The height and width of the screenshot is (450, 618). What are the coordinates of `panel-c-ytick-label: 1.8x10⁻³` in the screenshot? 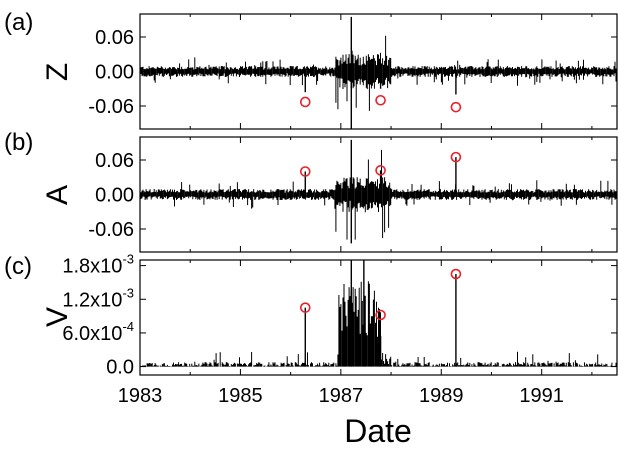 It's located at (98, 265).